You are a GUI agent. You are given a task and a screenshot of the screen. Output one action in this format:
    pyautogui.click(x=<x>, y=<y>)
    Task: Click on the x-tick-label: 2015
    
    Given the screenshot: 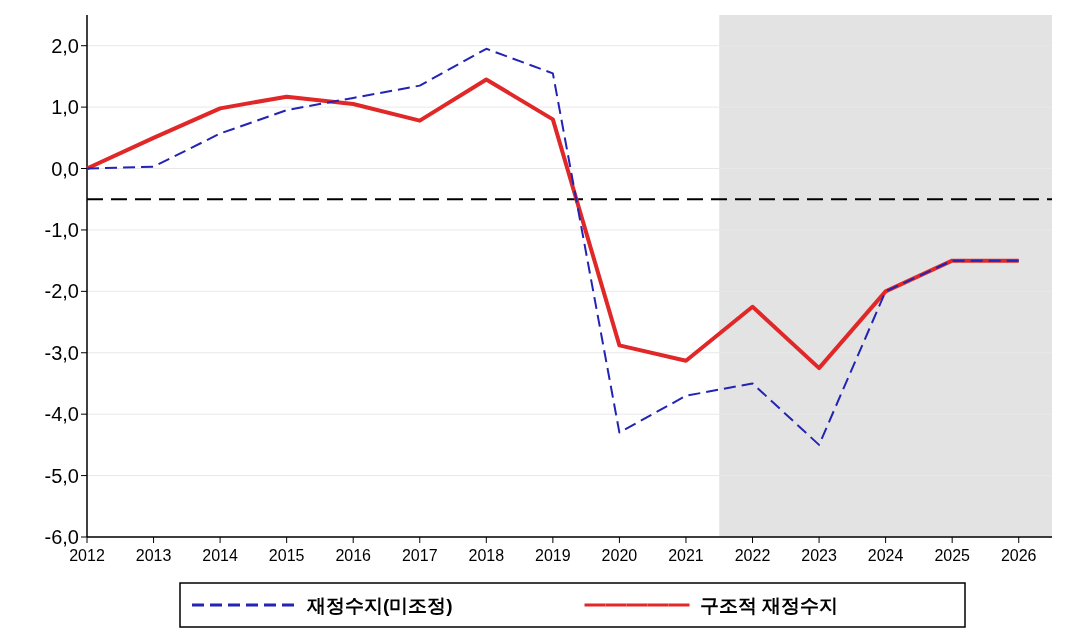 What is the action you would take?
    pyautogui.click(x=286, y=555)
    